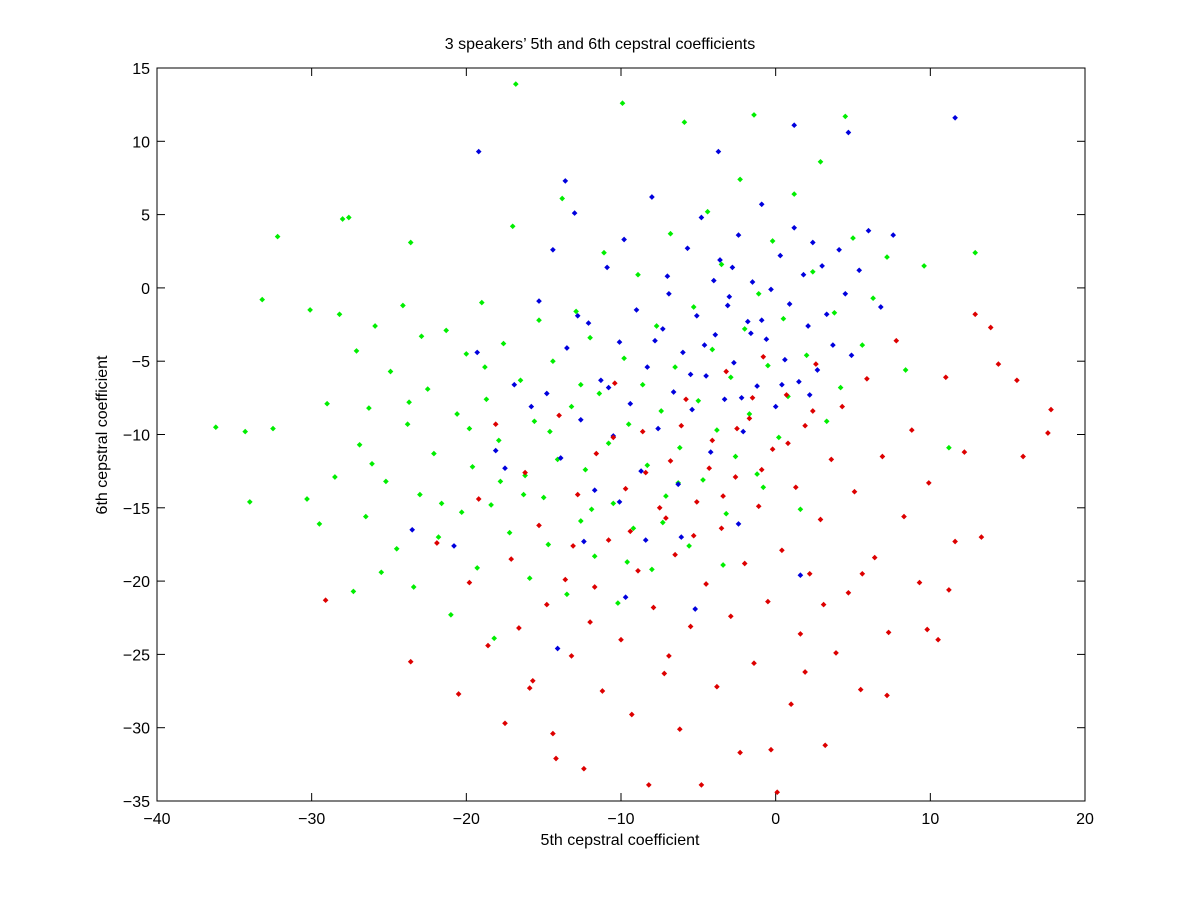  What do you see at coordinates (136, 729) in the screenshot?
I see `y-tick-label: −30` at bounding box center [136, 729].